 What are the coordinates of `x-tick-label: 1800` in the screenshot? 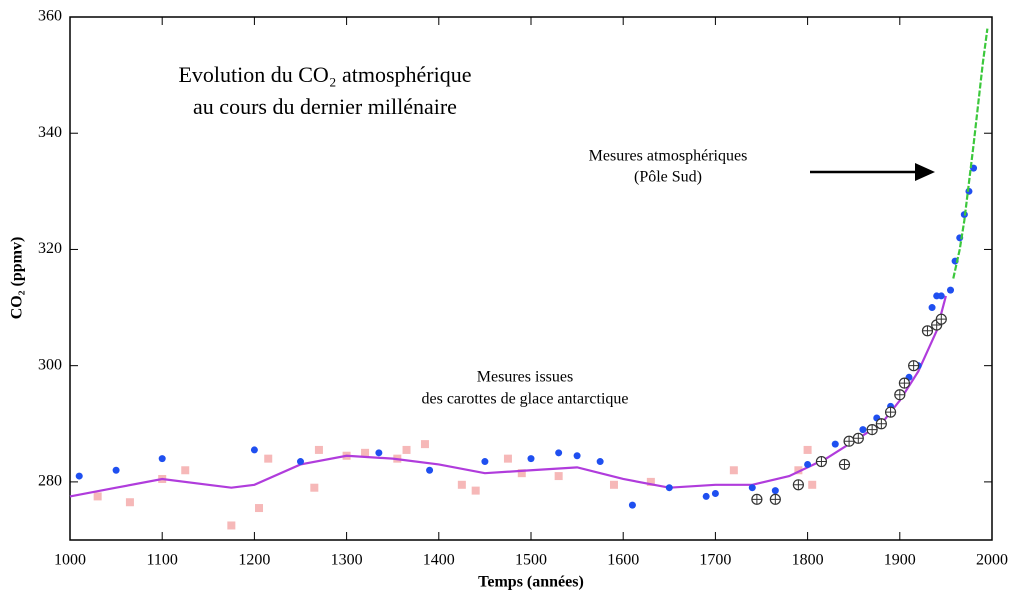 It's located at (808, 560).